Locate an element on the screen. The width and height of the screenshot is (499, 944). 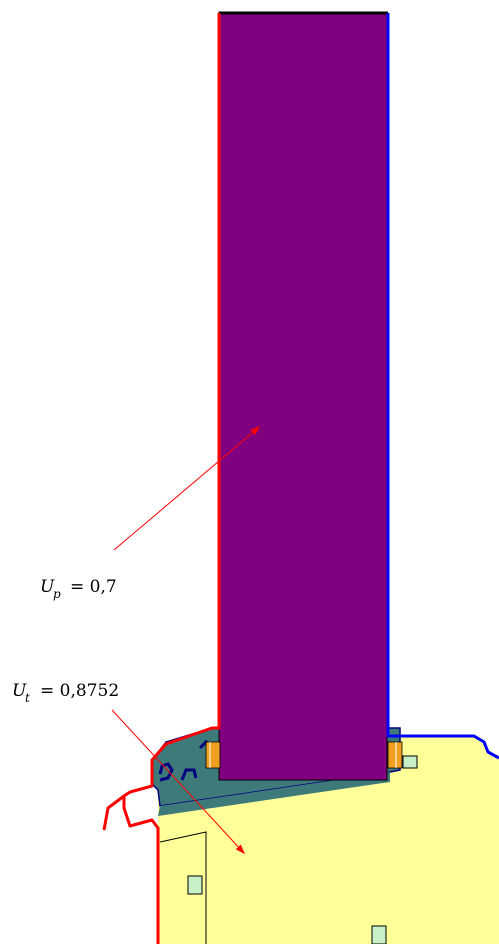
gasket-hook-left is located at coordinates (166, 772).